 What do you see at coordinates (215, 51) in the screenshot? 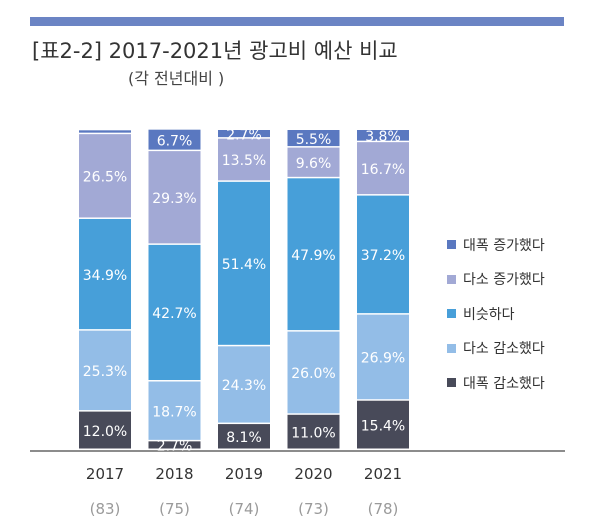
I see `chart-title: [표2-2] 2017-2021년 광고비 예산 비교` at bounding box center [215, 51].